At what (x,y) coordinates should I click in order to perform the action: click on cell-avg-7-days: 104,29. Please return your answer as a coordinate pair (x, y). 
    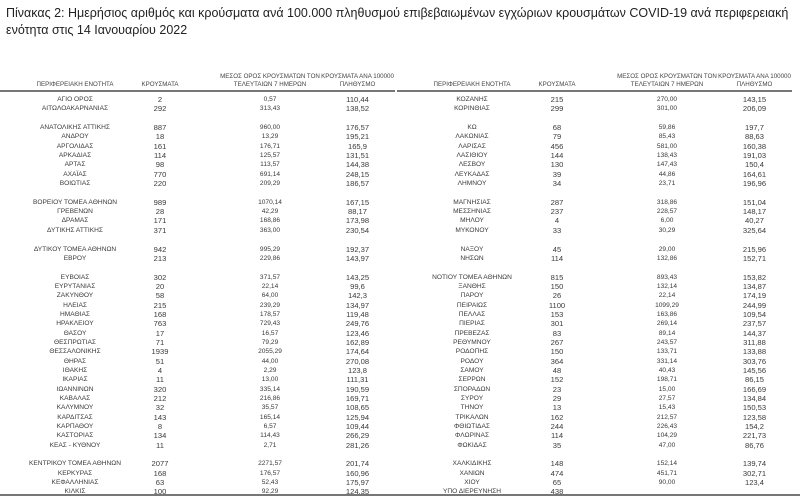
    Looking at the image, I should click on (667, 436).